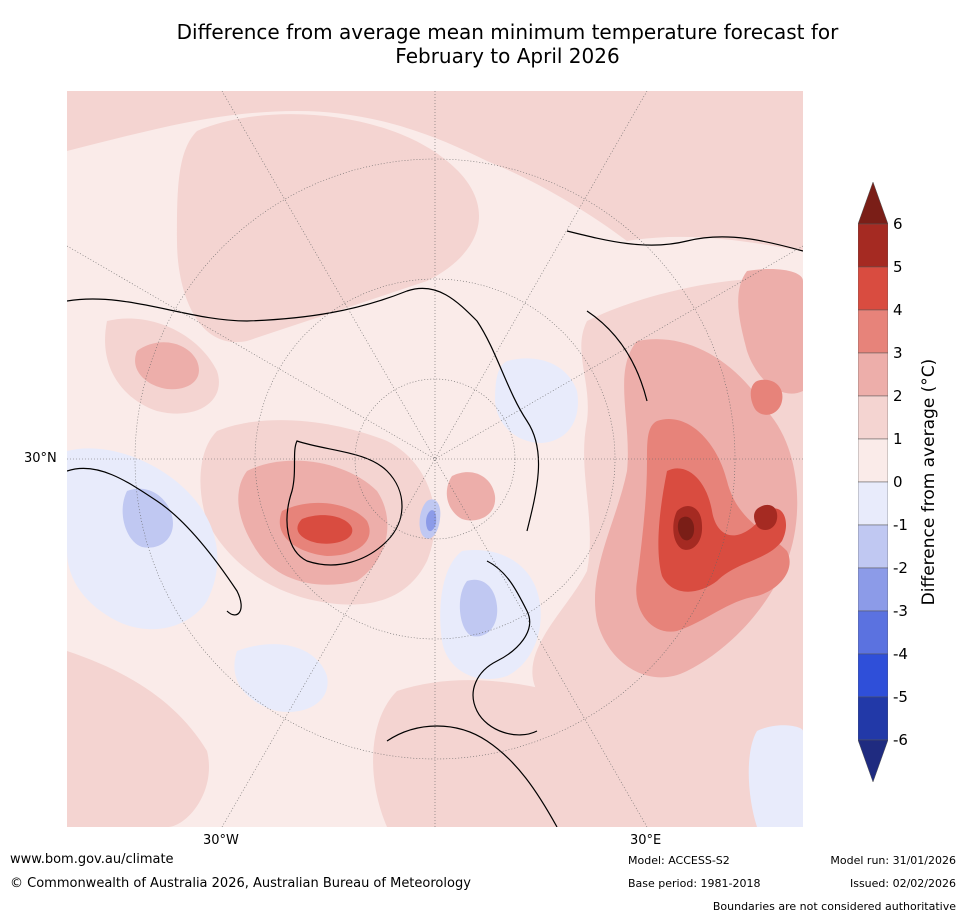 This screenshot has width=965, height=919. Describe the element at coordinates (221, 840) in the screenshot. I see `lon-label-30w: 30°W` at that location.